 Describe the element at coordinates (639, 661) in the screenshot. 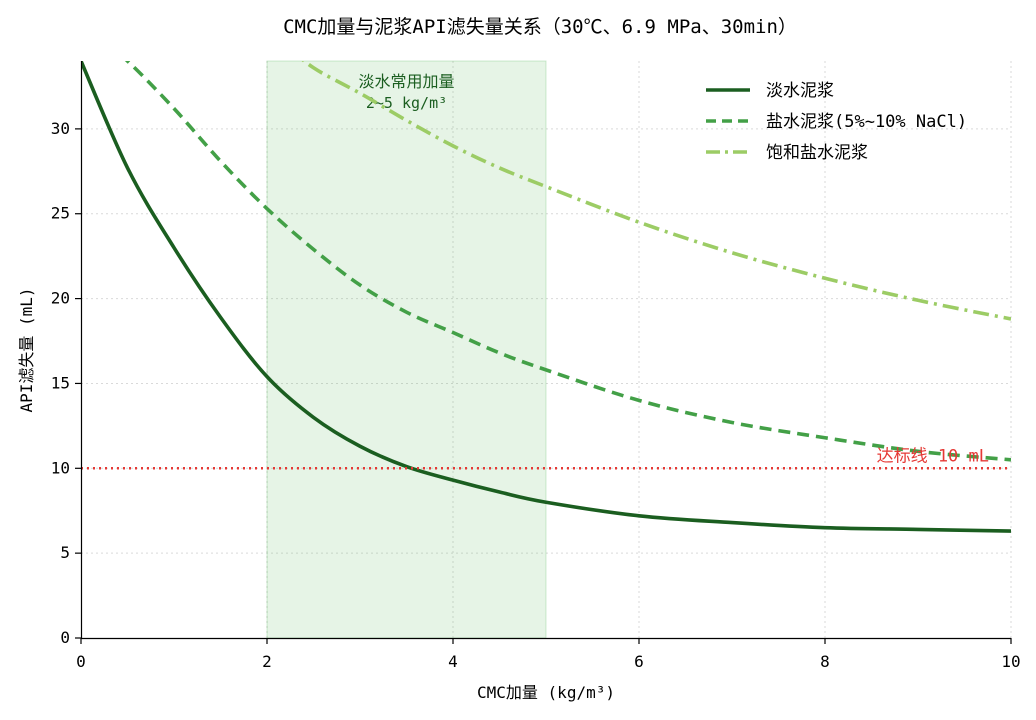

I see `x-tick-label: 6` at that location.